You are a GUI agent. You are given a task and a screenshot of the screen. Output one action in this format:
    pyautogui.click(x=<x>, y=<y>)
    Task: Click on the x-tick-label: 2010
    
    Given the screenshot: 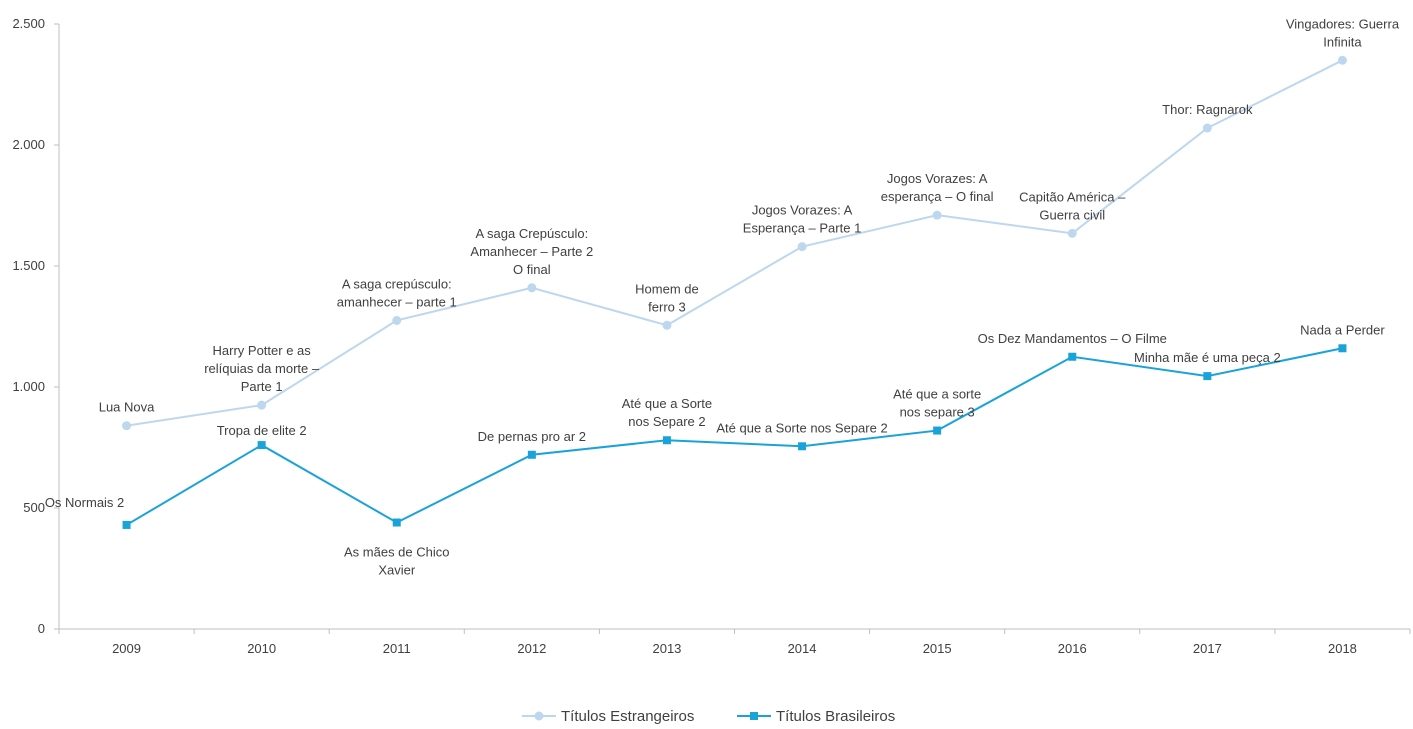 What is the action you would take?
    pyautogui.click(x=261, y=648)
    